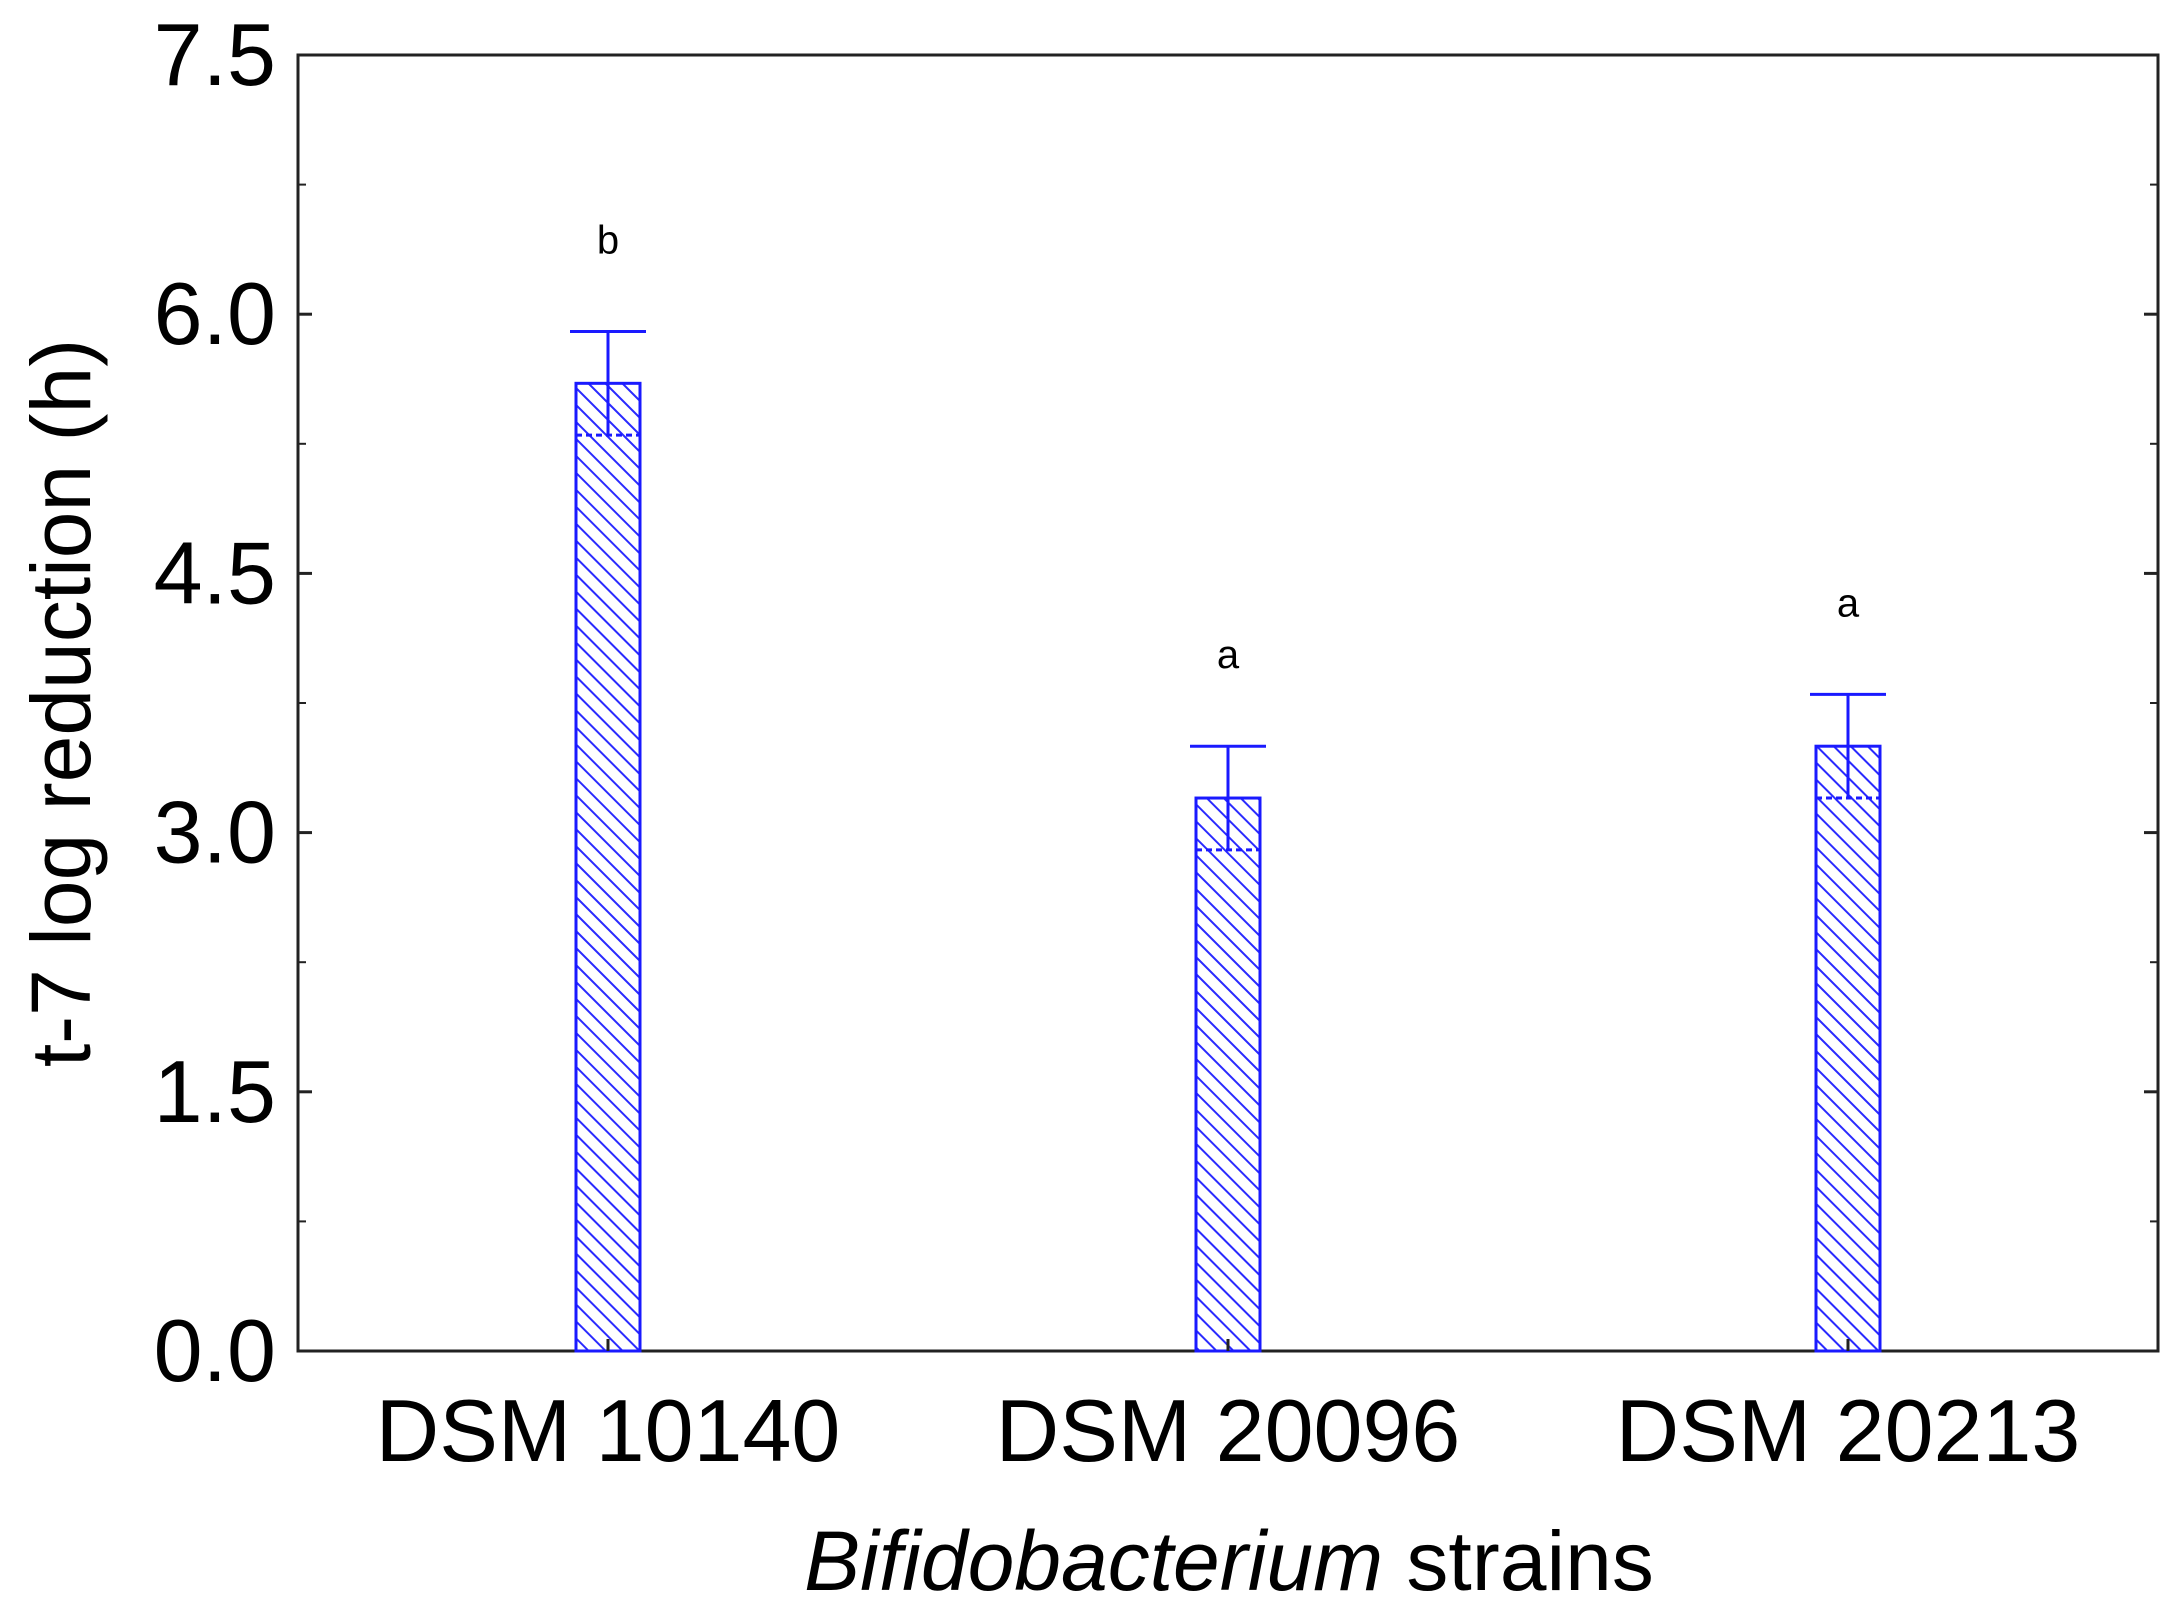 This screenshot has width=2184, height=1613. What do you see at coordinates (215, 1350) in the screenshot?
I see `y-tick-label: 0.0` at bounding box center [215, 1350].